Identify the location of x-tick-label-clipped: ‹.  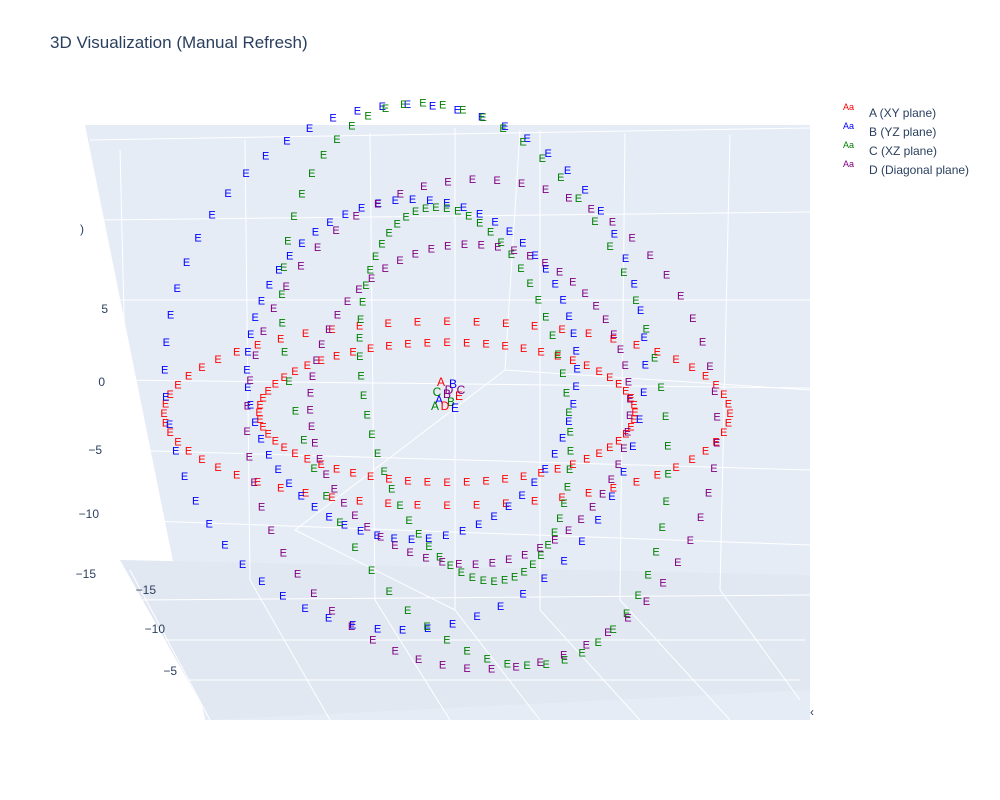
(812, 712).